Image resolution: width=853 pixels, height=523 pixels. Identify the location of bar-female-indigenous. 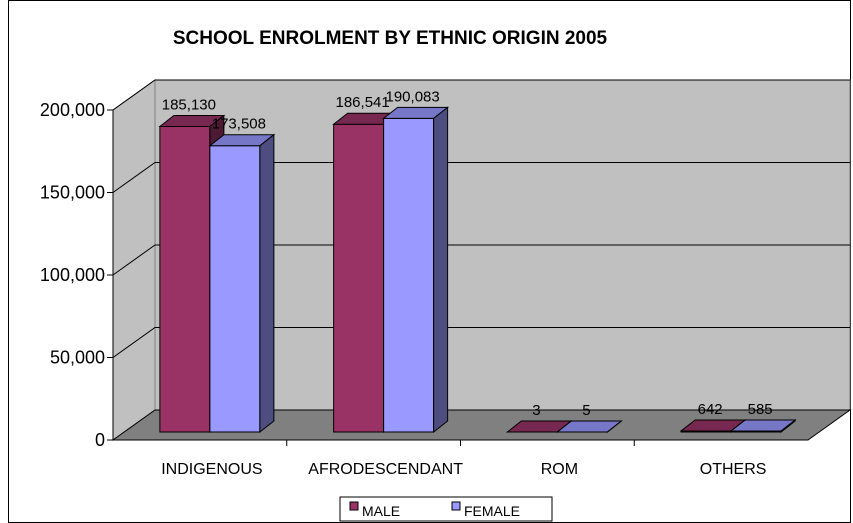
(235, 289).